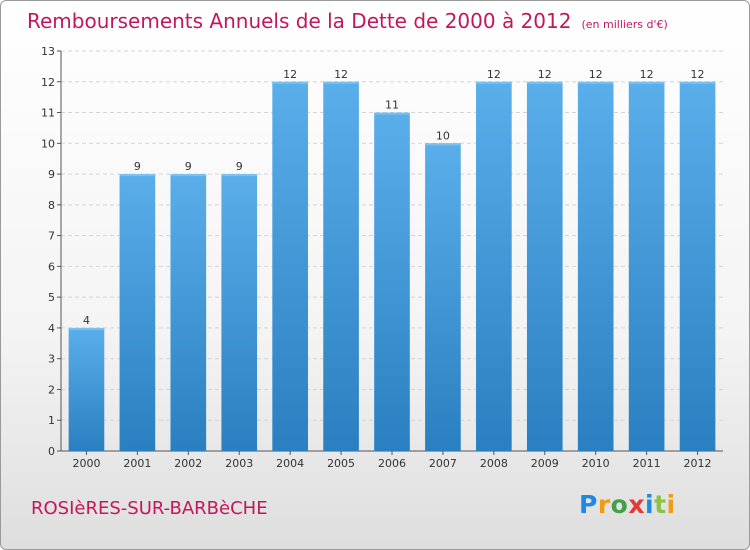 The width and height of the screenshot is (750, 550). I want to click on bar-top-2010, so click(595, 82).